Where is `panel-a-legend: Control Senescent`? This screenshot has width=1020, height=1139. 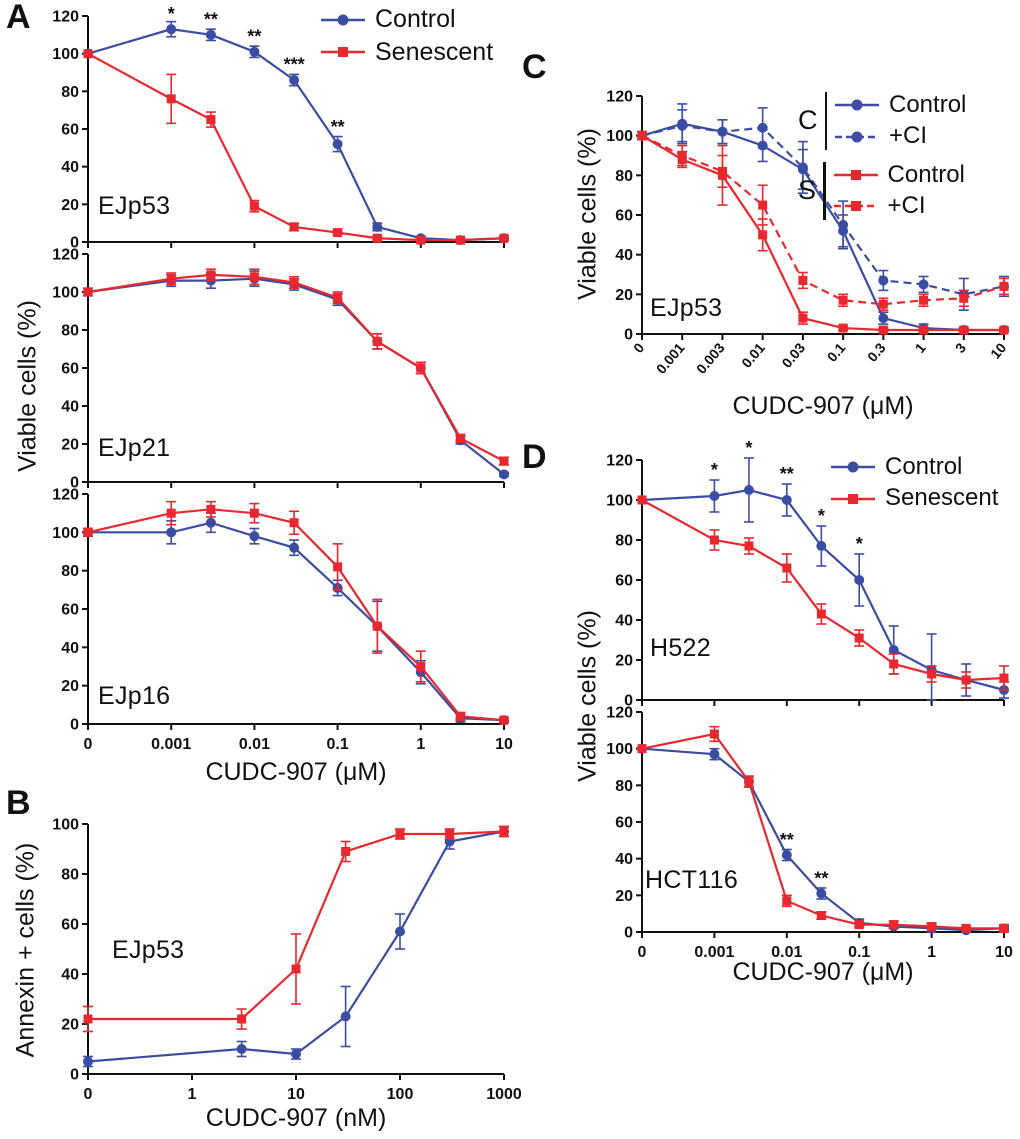 panel-a-legend: Control Senescent is located at coordinates (407, 36).